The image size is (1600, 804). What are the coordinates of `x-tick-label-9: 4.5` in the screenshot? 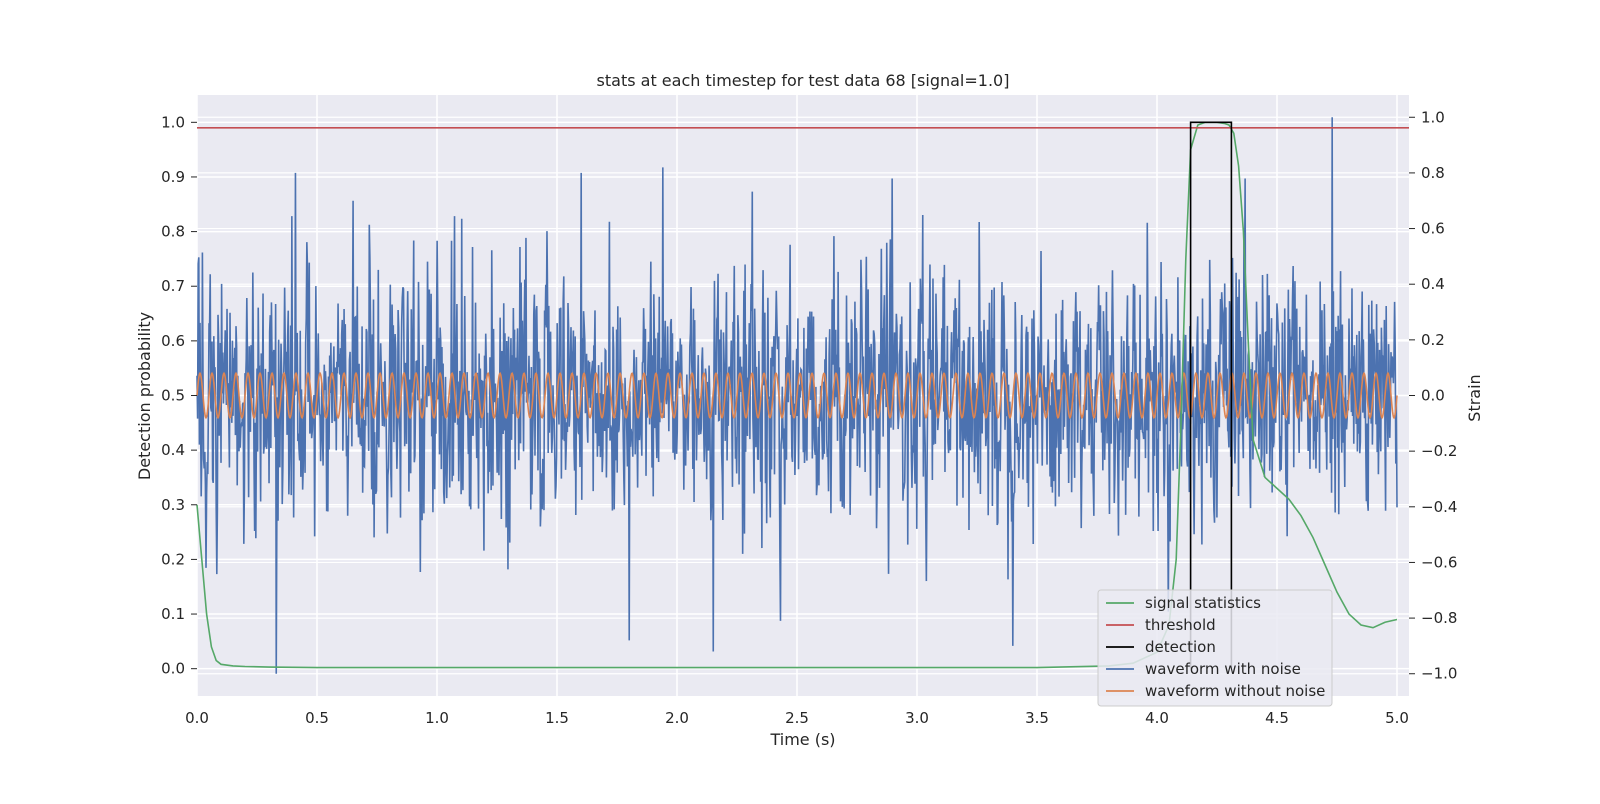 It's located at (1277, 718).